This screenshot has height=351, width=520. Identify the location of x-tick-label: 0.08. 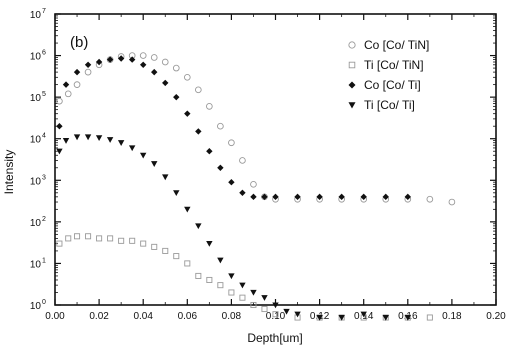
(232, 316).